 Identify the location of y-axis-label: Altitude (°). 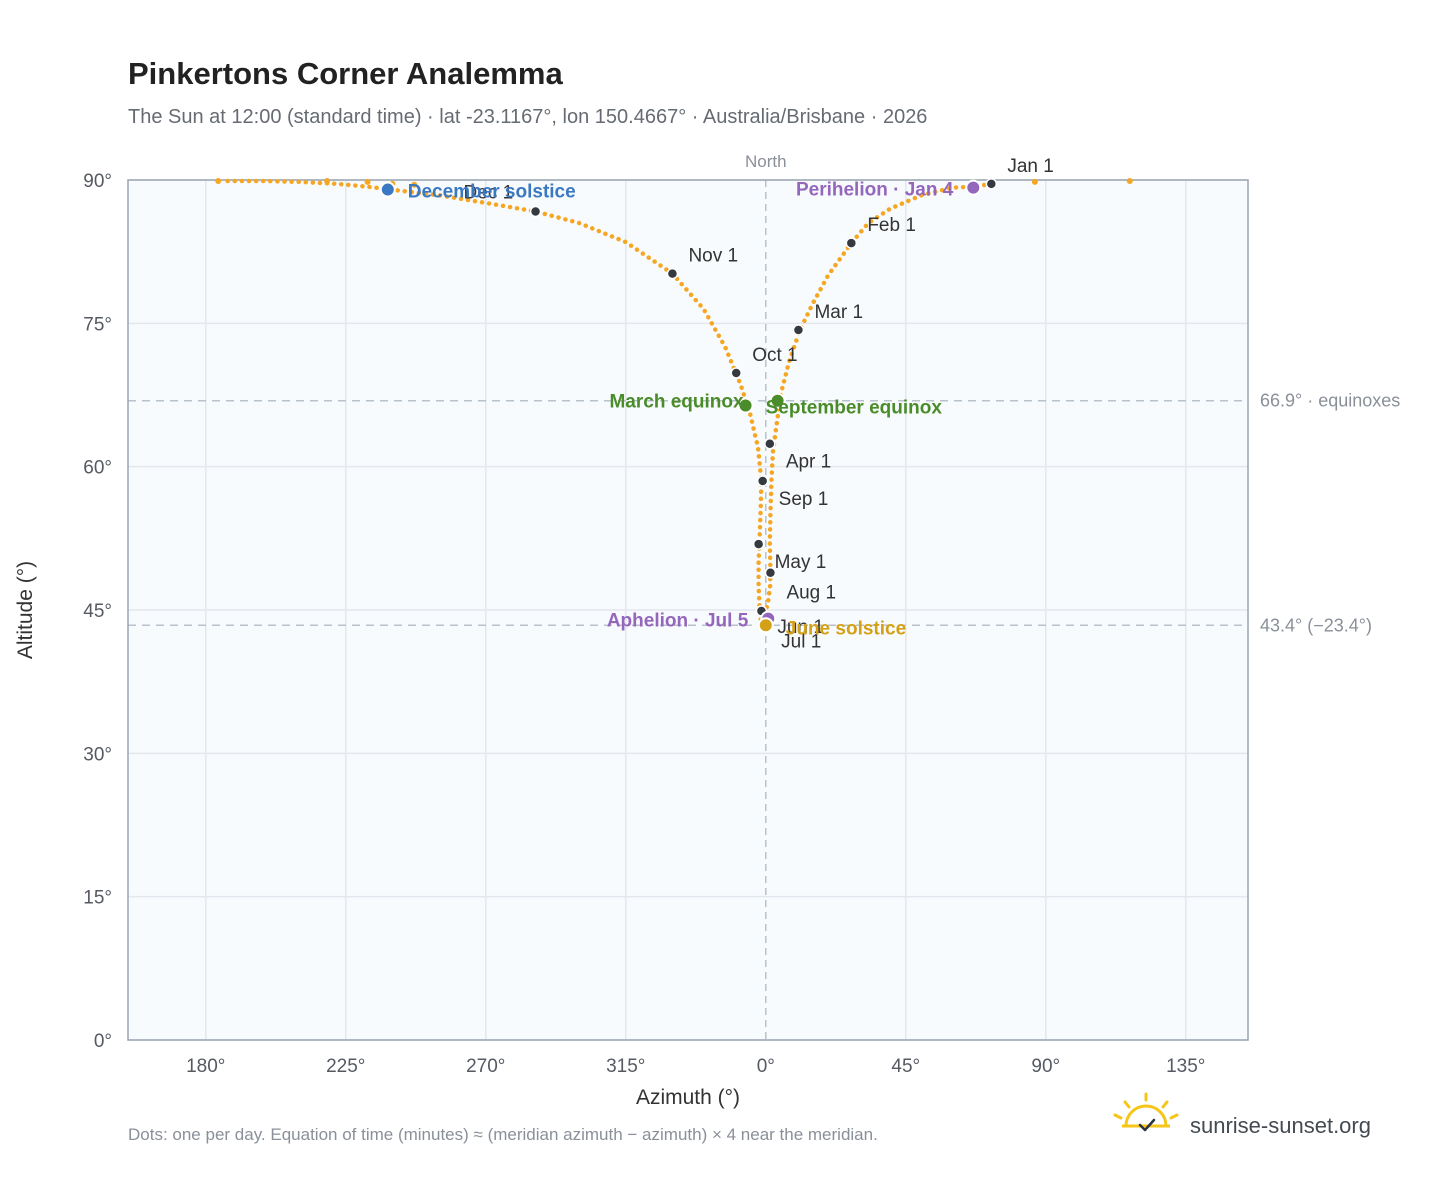
(25, 610).